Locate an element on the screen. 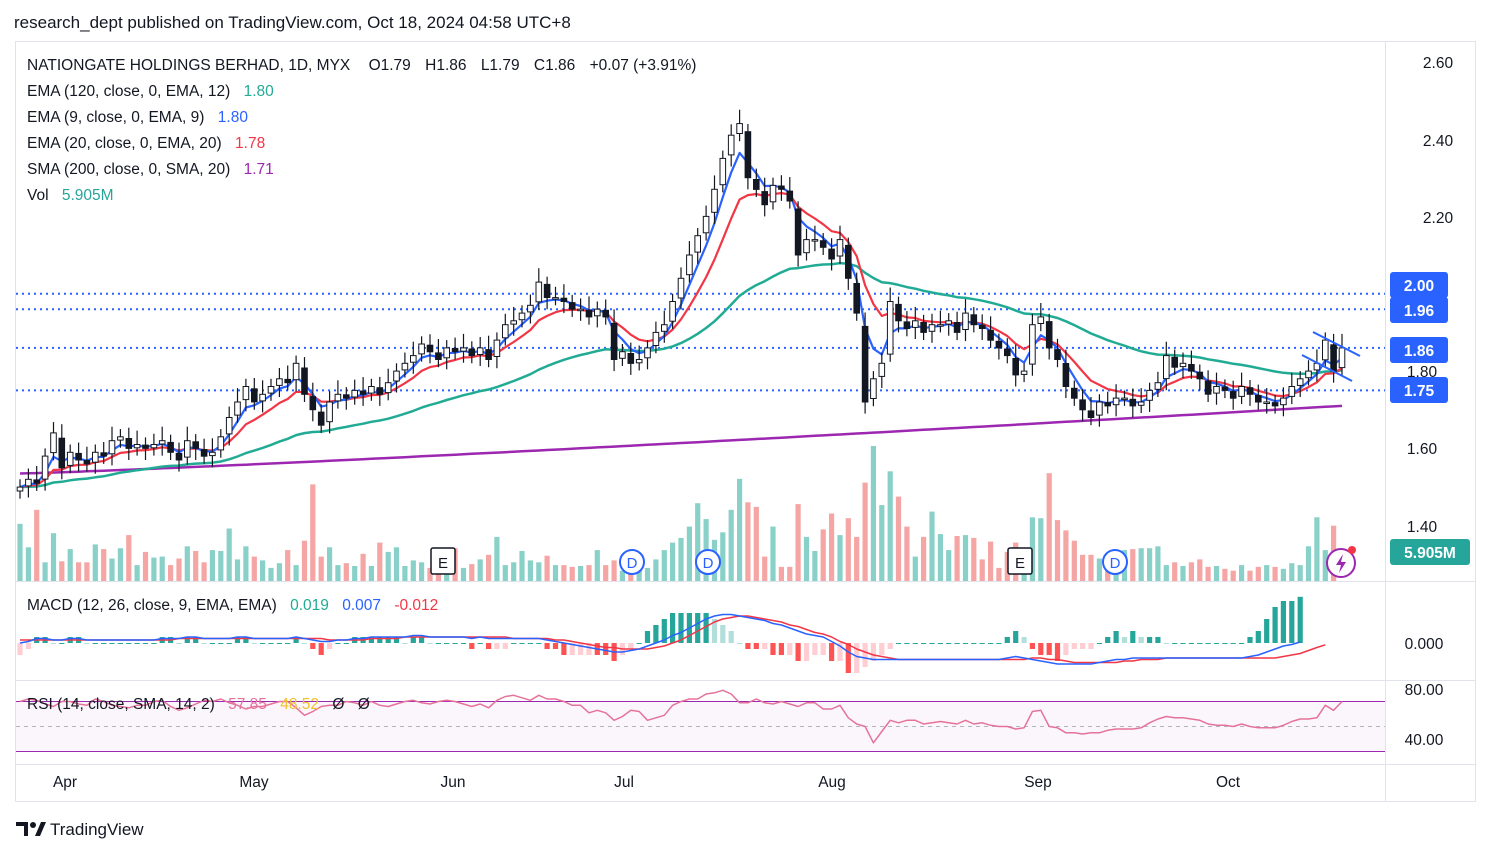  symbol-title: NATIONGATE HOLDINGS BERHAD, 1D, MYX is located at coordinates (189, 65).